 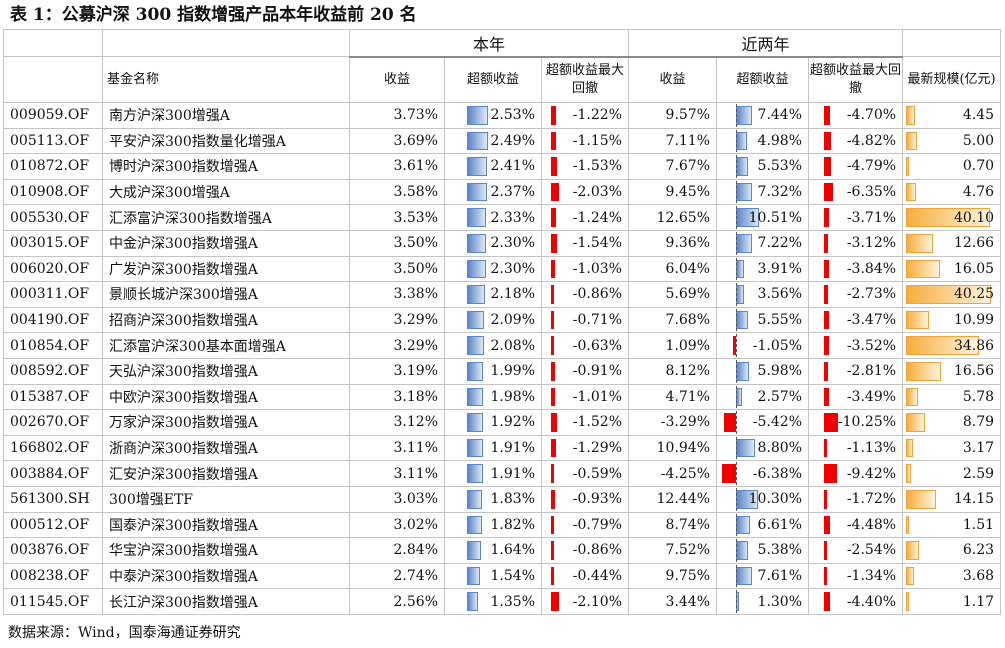 I want to click on cell-max-drawdown: -0.93%, so click(x=585, y=499).